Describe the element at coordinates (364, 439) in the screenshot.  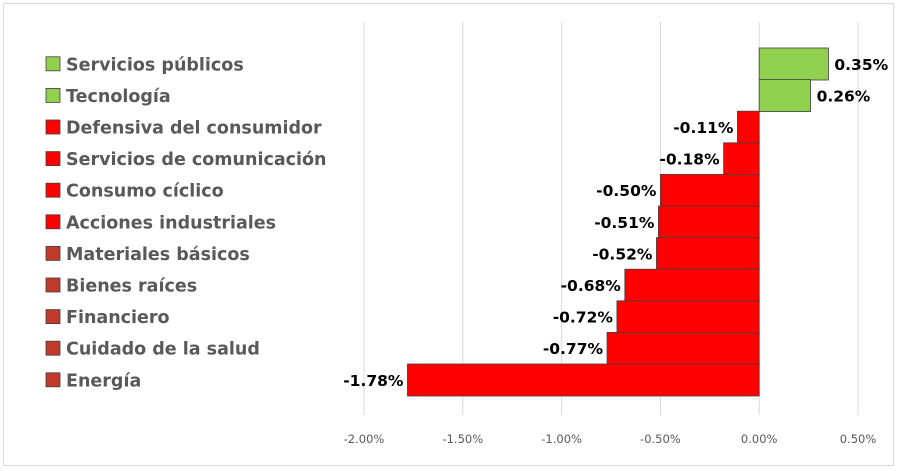
I see `x-tick-label: -2.00%` at that location.